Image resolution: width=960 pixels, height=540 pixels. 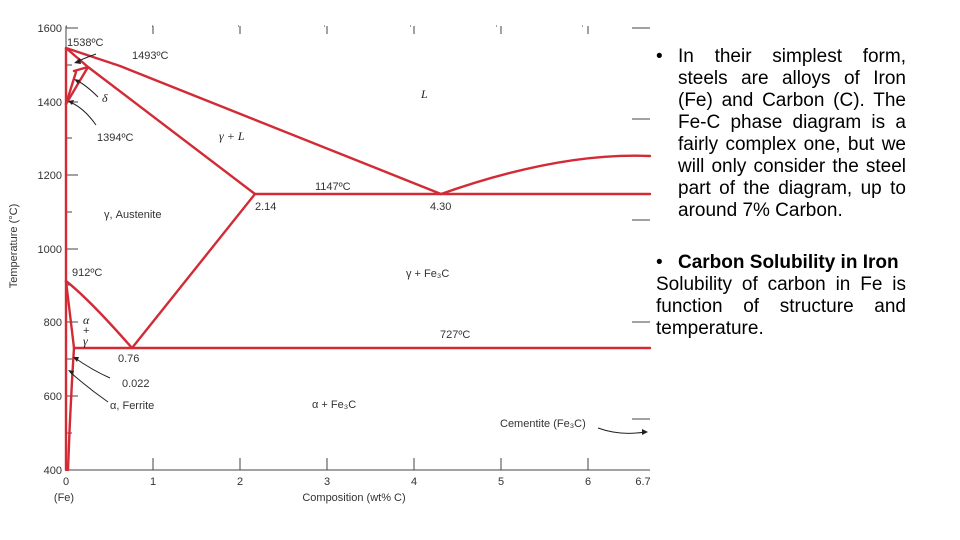 I want to click on label-4-30: 4.30, so click(x=440, y=207).